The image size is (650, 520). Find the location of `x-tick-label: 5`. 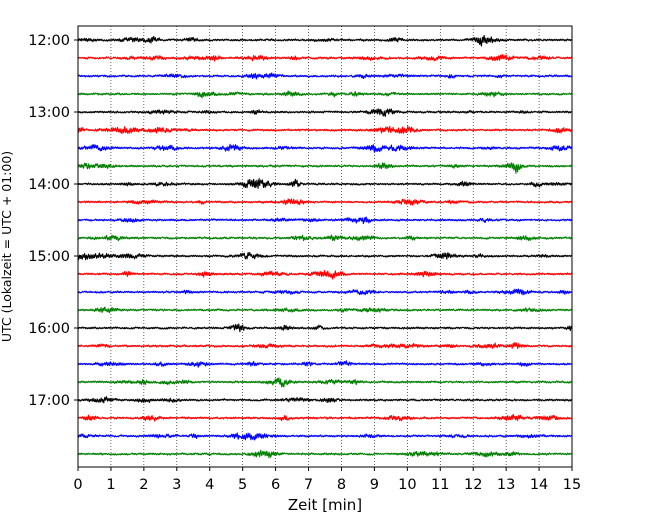

x-tick-label: 5 is located at coordinates (242, 485).